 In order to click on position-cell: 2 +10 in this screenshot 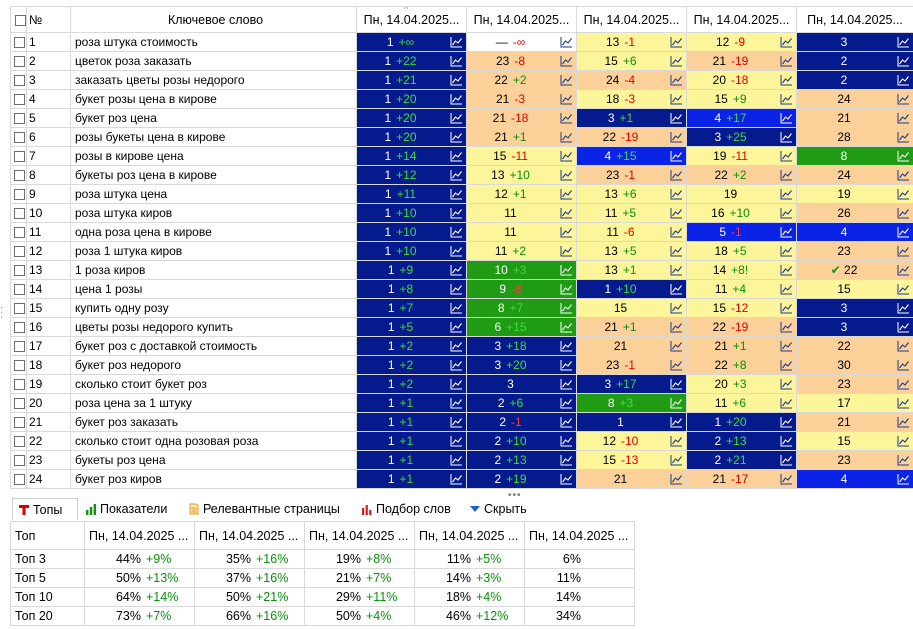, I will do `click(521, 441)`.